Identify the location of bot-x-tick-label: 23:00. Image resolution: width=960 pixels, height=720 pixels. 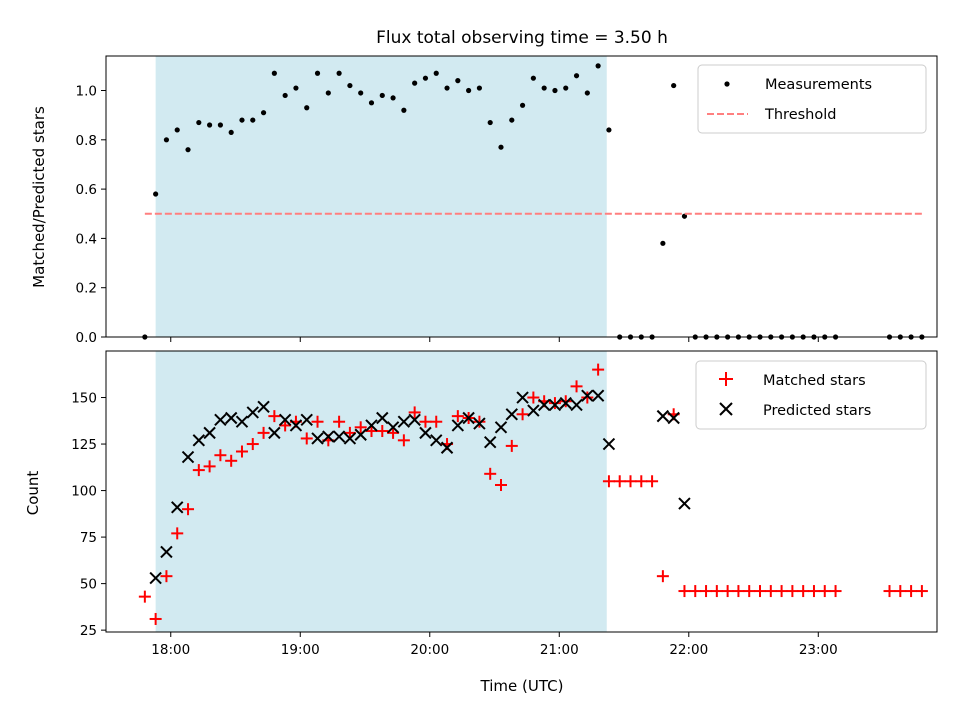
(818, 650).